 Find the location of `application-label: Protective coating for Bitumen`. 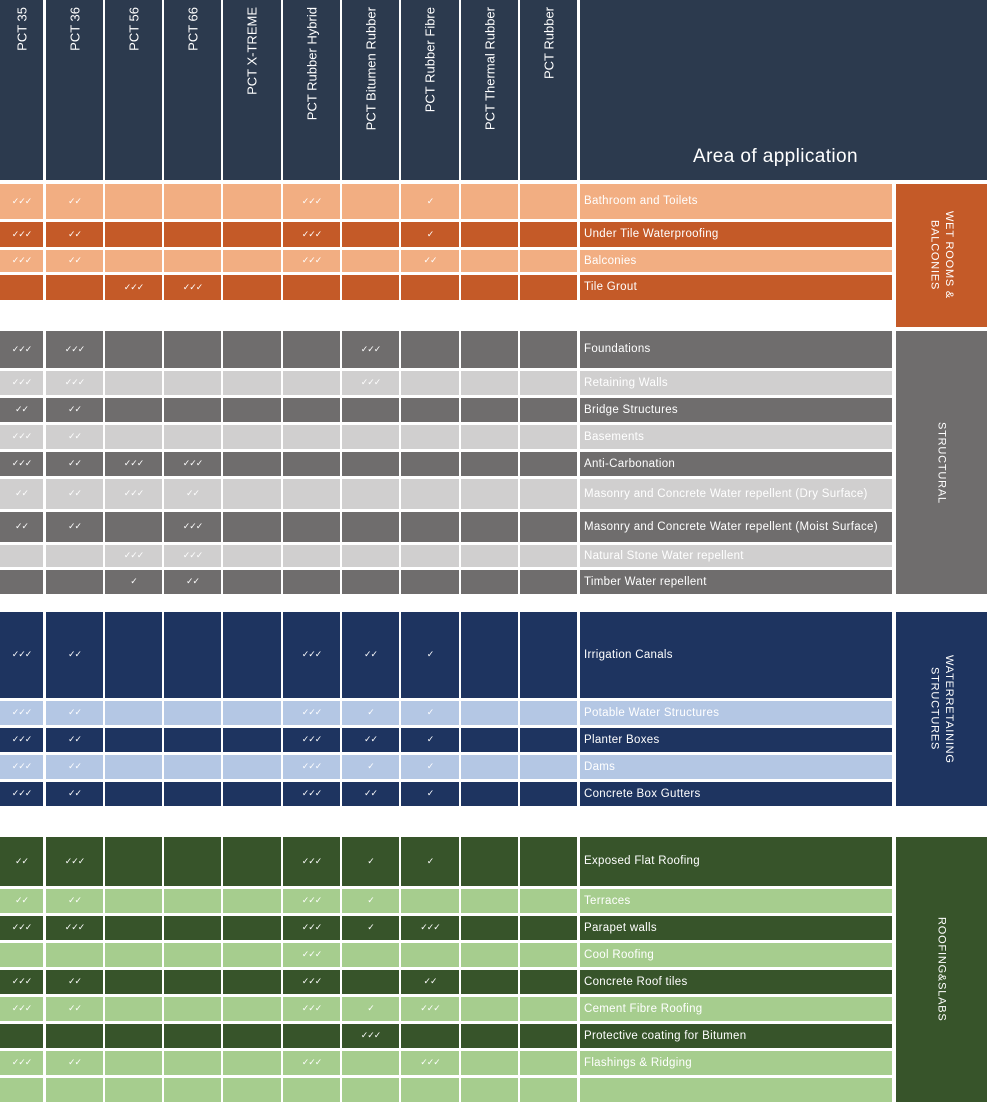

application-label: Protective coating for Bitumen is located at coordinates (736, 1036).